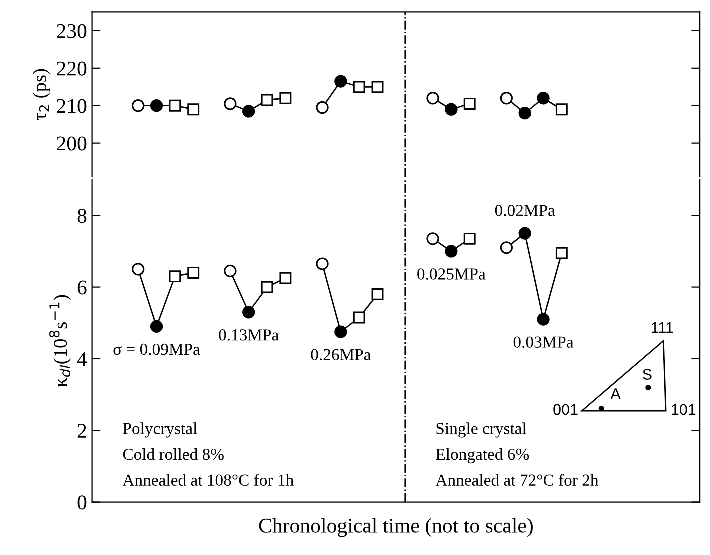  What do you see at coordinates (72, 69) in the screenshot?
I see `y-tick-label: 220` at bounding box center [72, 69].